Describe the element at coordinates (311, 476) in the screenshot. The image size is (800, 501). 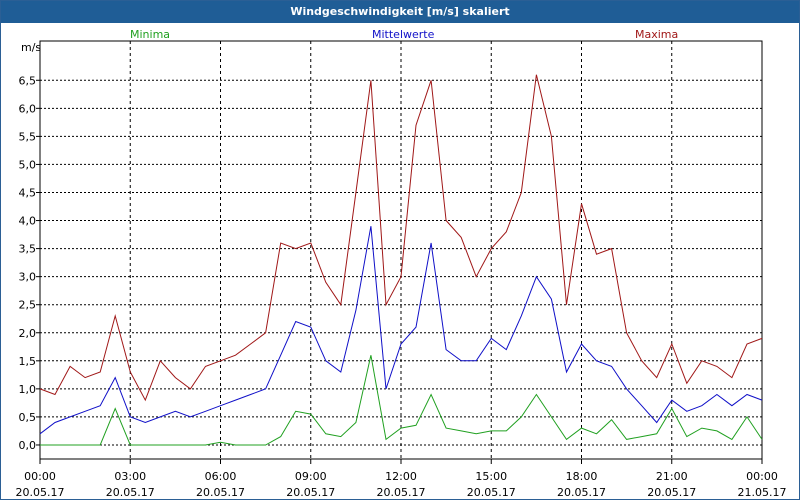
I see `x-tick-time-label: 09:00` at that location.